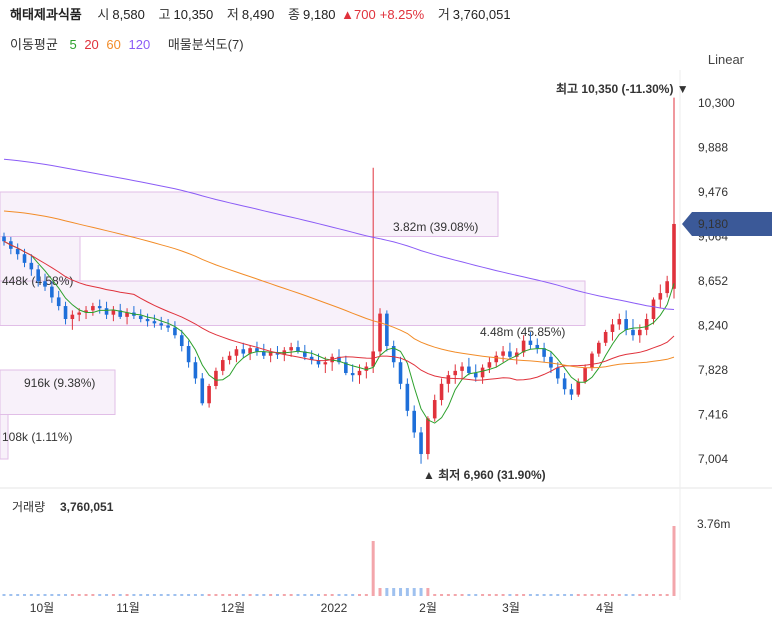 Image resolution: width=772 pixels, height=630 pixels. Describe the element at coordinates (34, 44) in the screenshot. I see `moving-average-label: 이동평균` at that location.